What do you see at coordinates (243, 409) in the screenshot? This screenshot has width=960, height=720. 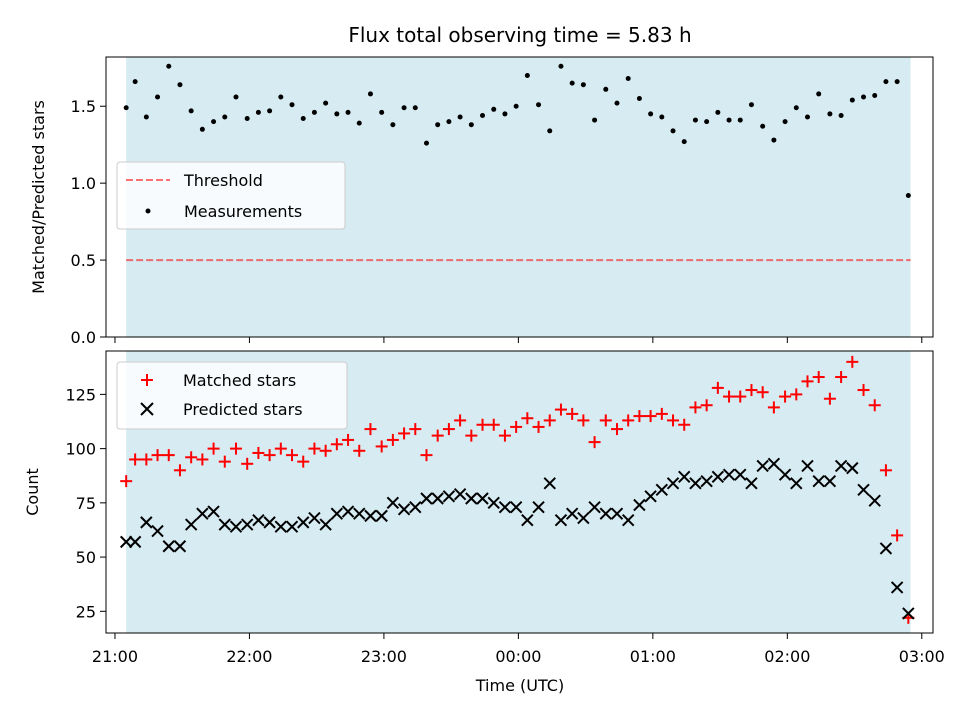 I see `predicted-legend-label: Predicted stars` at bounding box center [243, 409].